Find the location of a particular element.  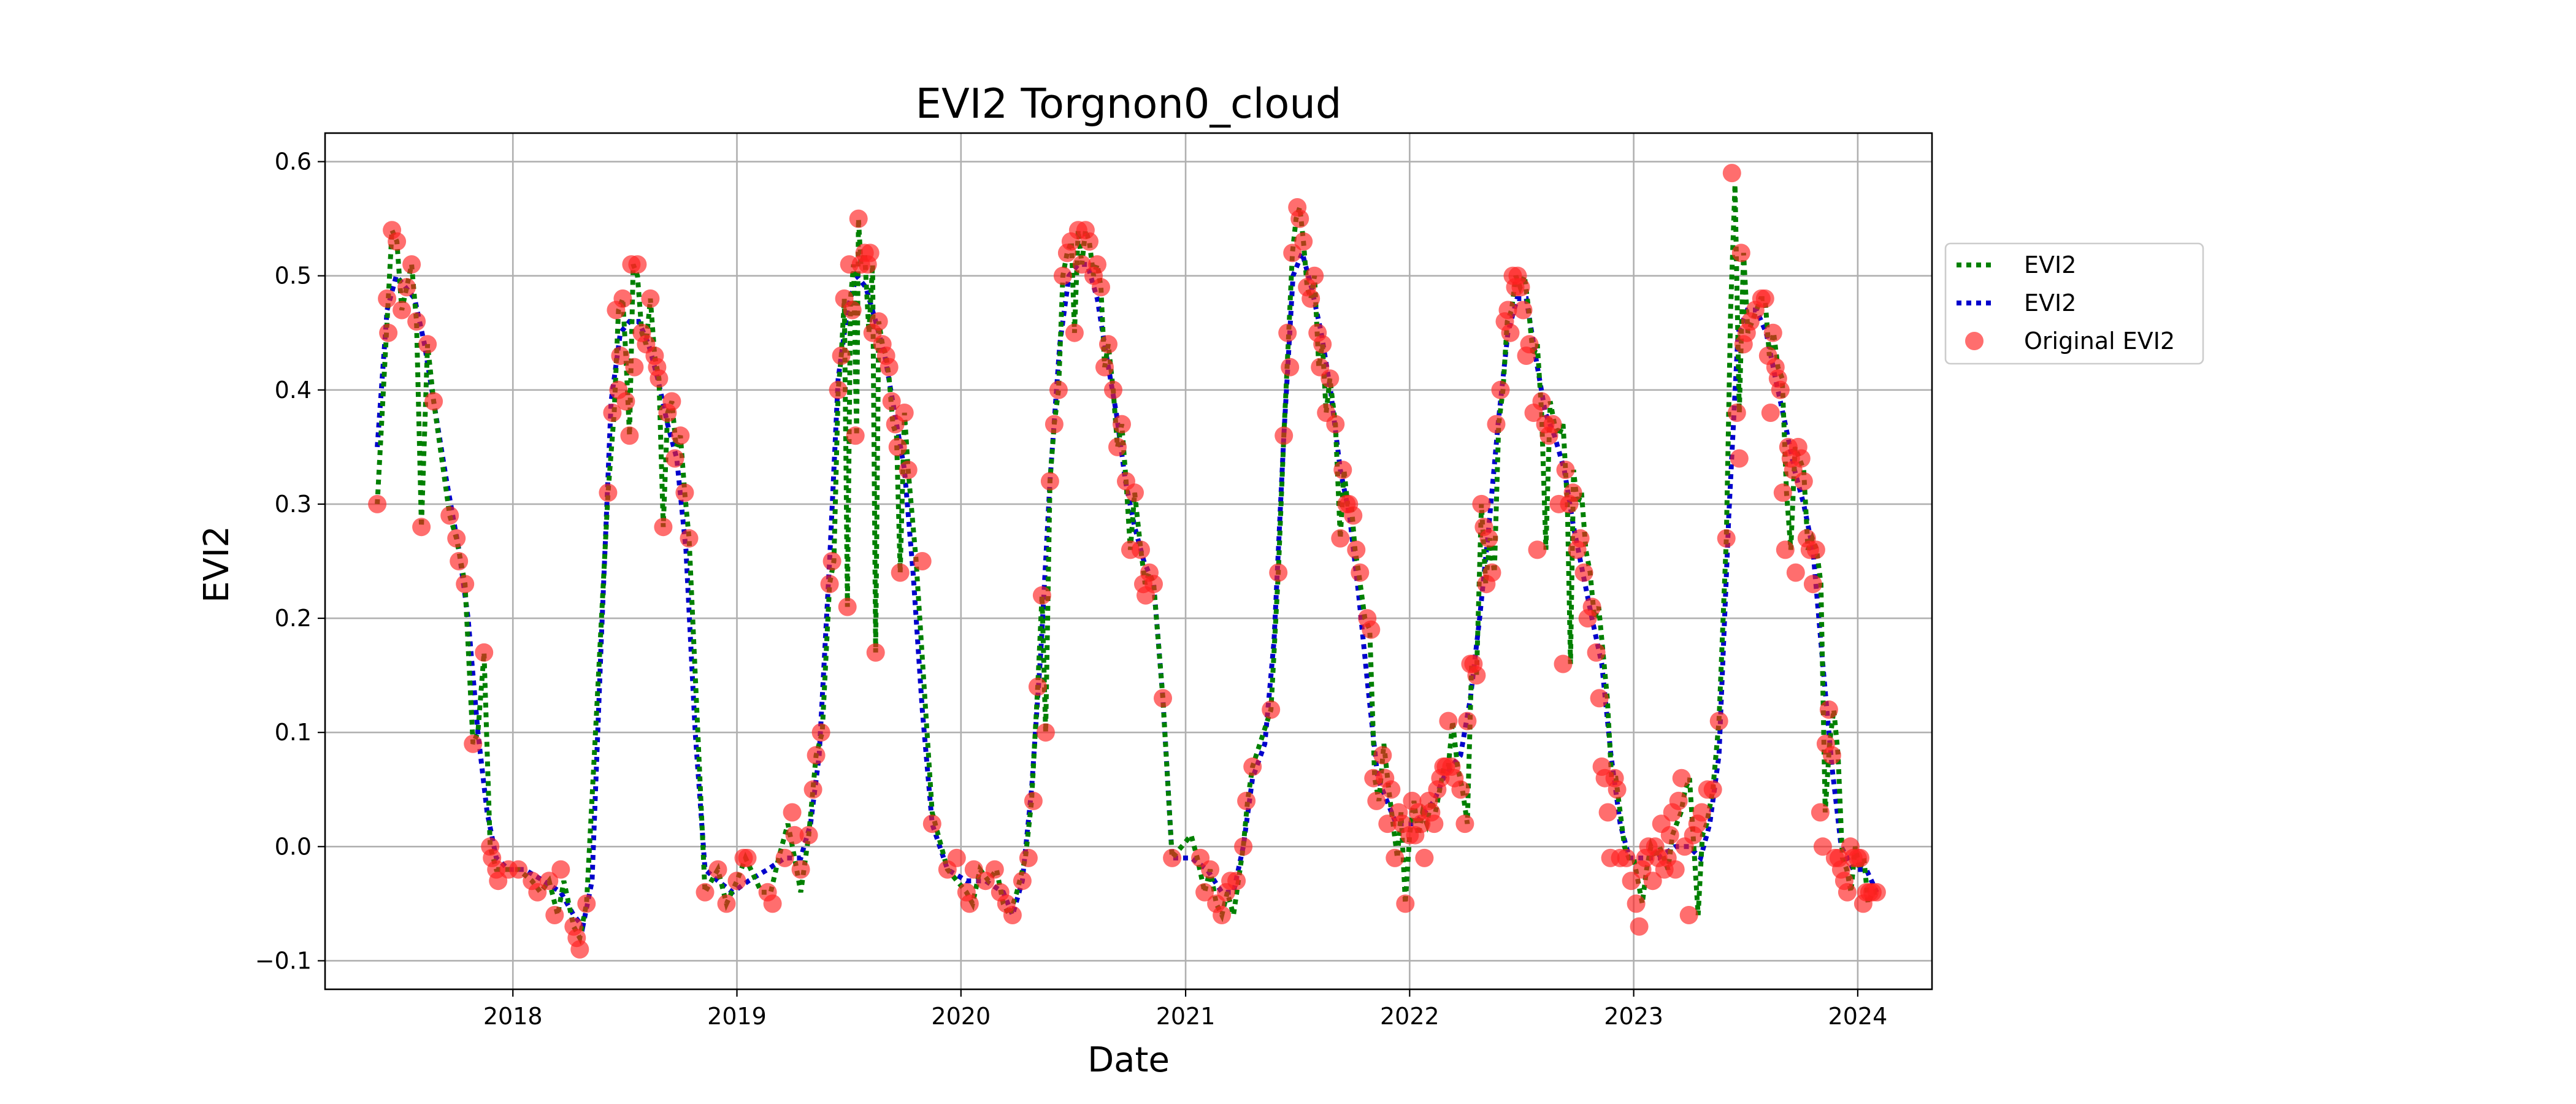

legend-label-original-evi2: Original EVI2 is located at coordinates (2099, 341).